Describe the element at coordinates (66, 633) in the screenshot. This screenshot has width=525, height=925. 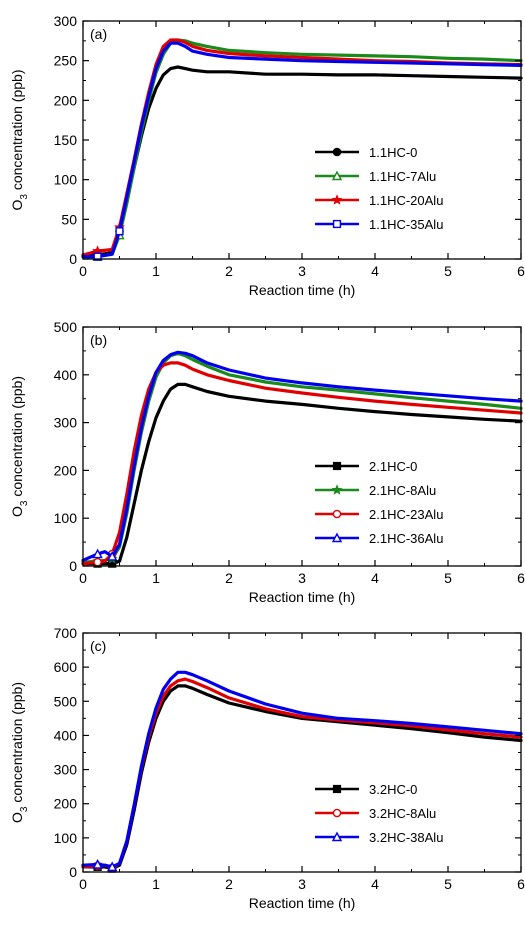
I see `y-tick-label: 700` at that location.